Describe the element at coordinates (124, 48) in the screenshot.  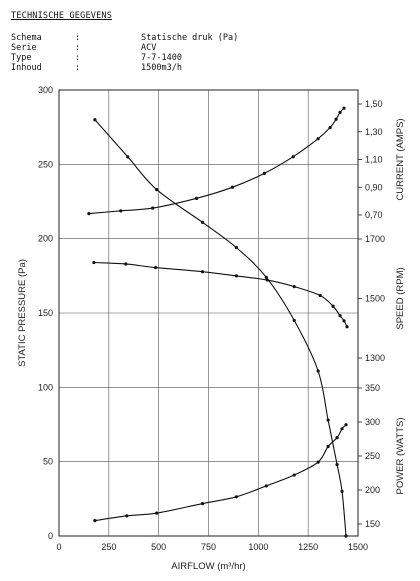
I see `spec-row-serie: Serie : ACV` at that location.